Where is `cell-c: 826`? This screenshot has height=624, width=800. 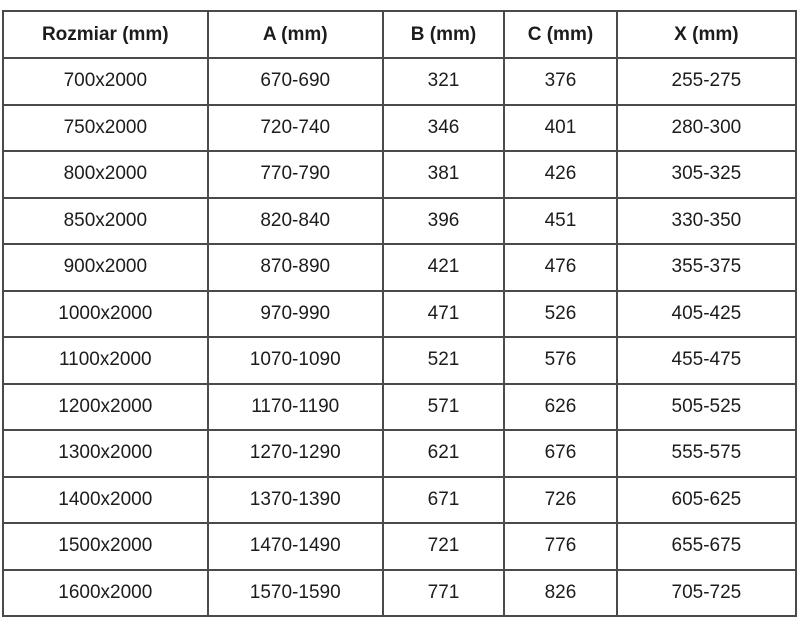
cell-c: 826 is located at coordinates (560, 592).